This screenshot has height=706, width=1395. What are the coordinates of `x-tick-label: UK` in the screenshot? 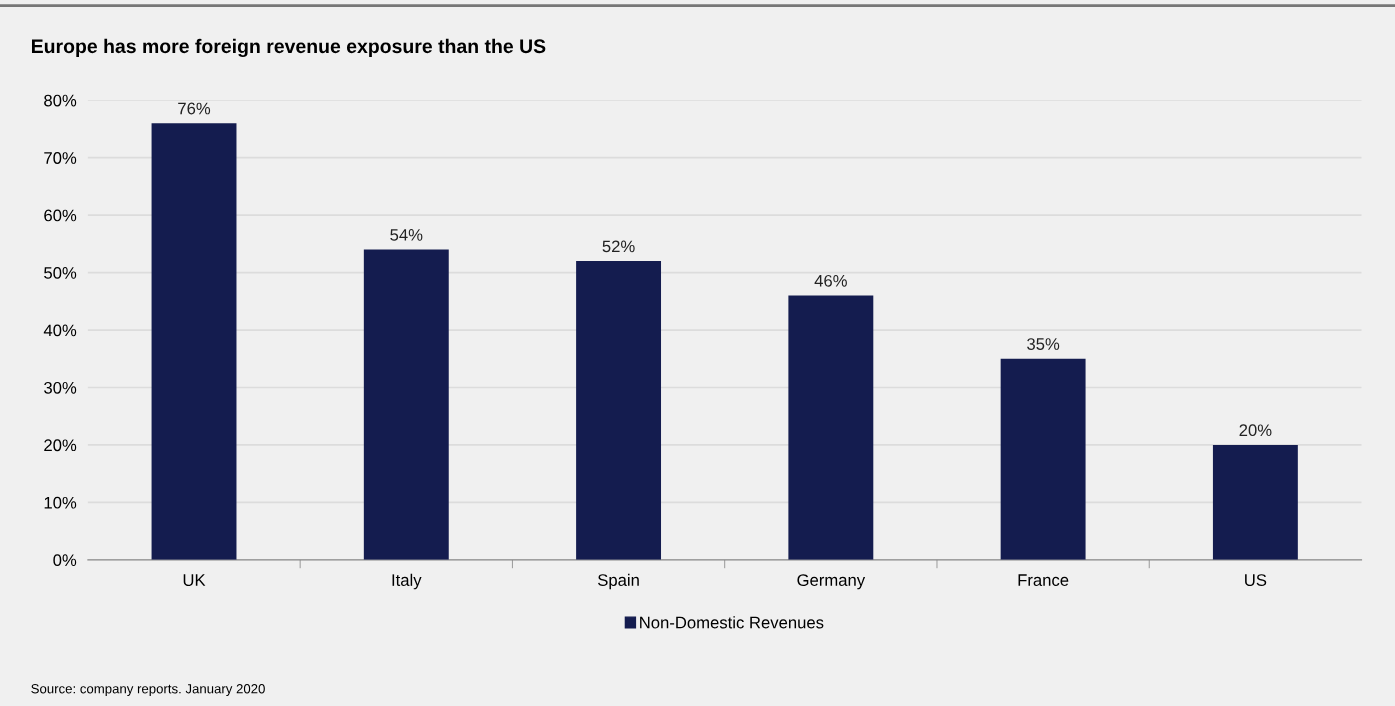 It's located at (194, 580).